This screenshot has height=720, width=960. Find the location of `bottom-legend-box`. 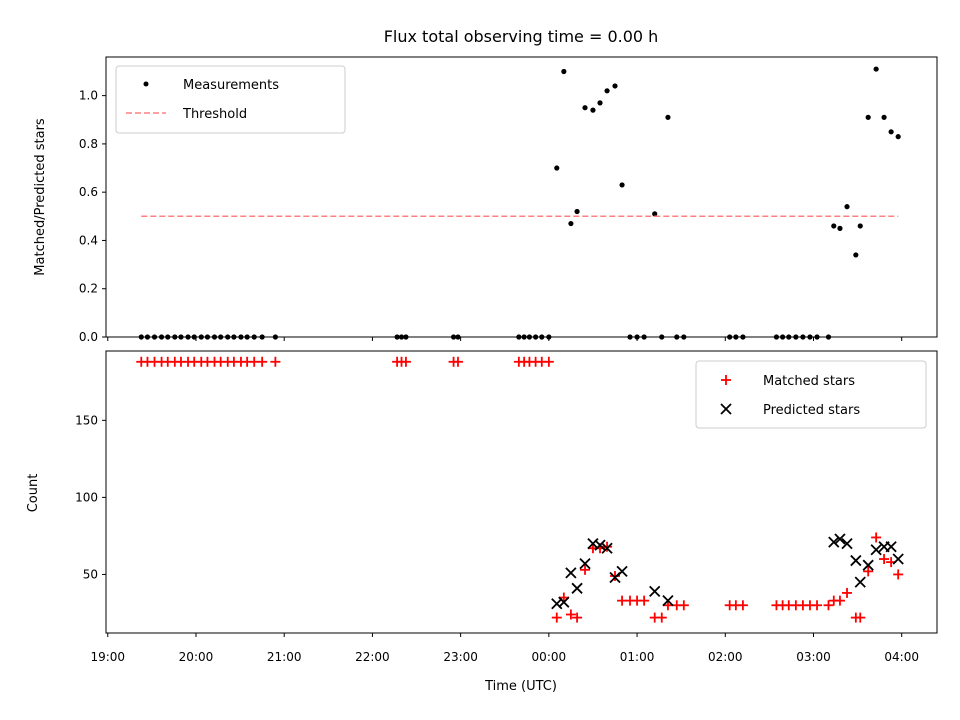

bottom-legend-box is located at coordinates (811, 394).